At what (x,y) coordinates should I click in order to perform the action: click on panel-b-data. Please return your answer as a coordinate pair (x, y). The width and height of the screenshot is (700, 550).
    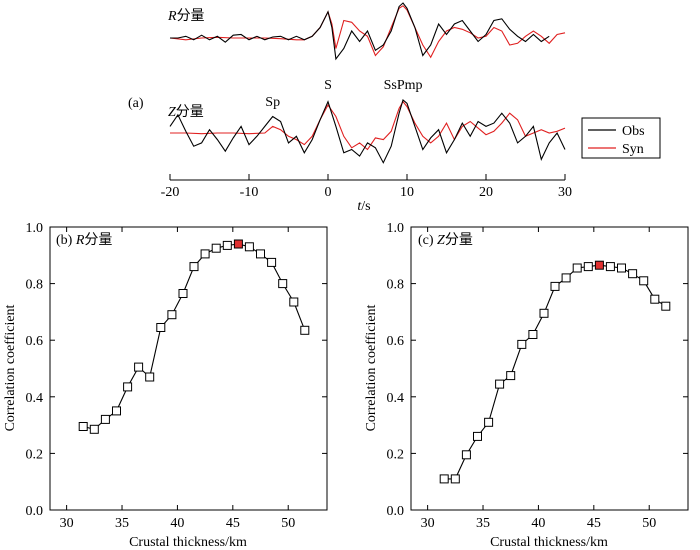
    Looking at the image, I should click on (194, 336).